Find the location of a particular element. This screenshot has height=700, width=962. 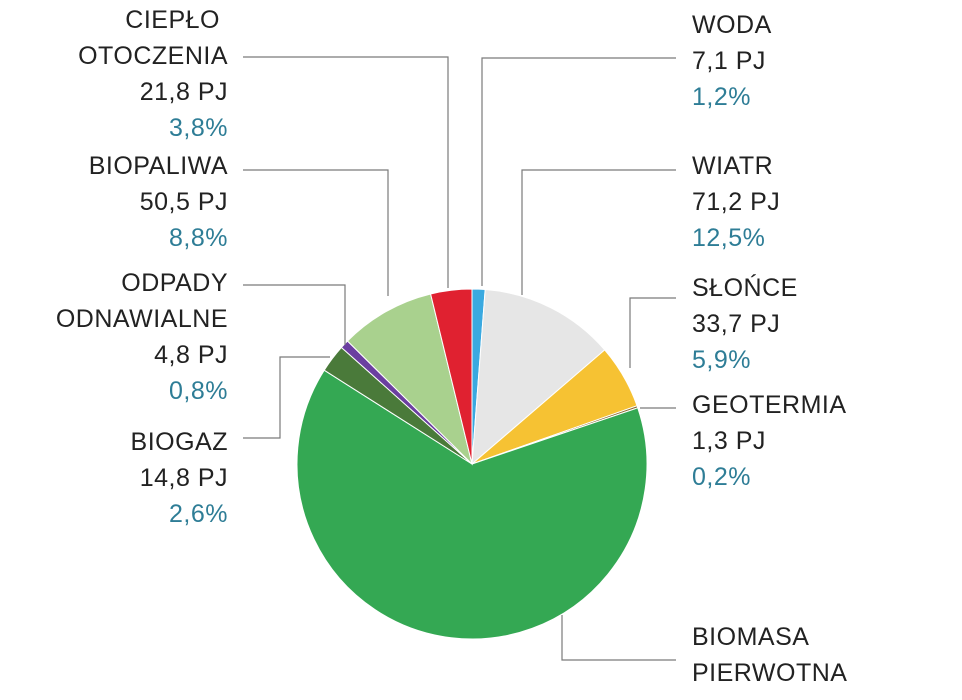

label-percent: 5,9% is located at coordinates (721, 360).